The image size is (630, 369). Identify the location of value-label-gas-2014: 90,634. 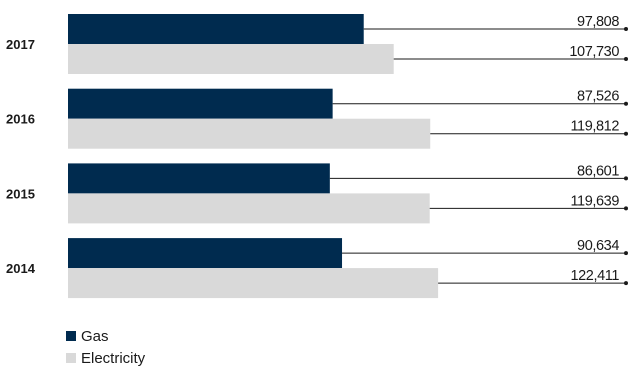
(598, 246).